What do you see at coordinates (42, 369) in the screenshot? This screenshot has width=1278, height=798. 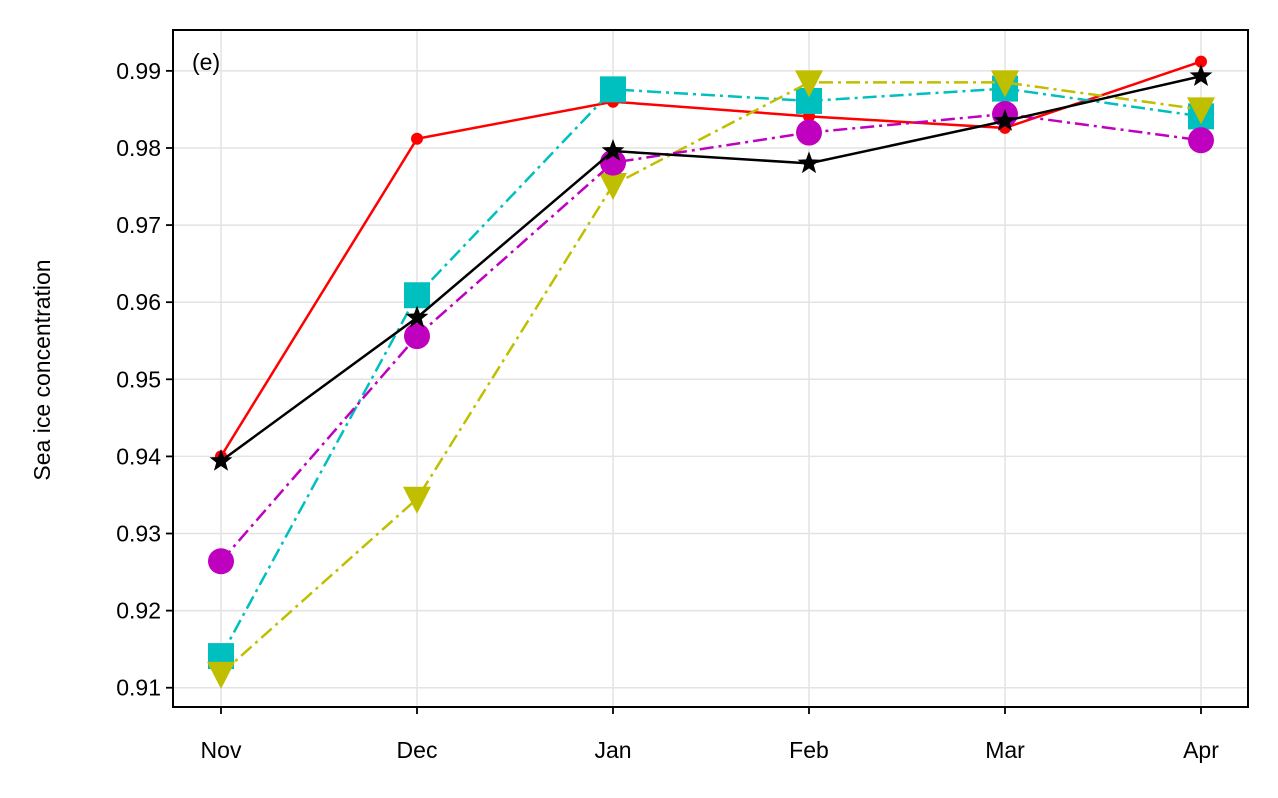 I see `y-axis-label: Sea ice concentration` at bounding box center [42, 369].